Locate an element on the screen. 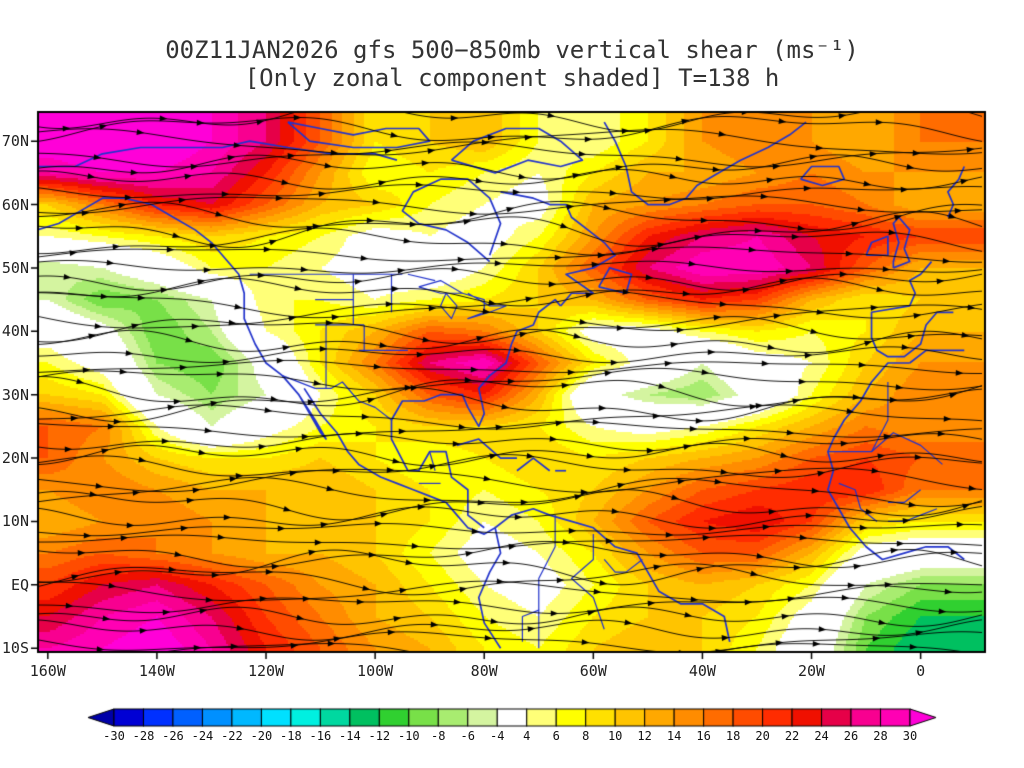  x-tick-label: 100W is located at coordinates (375, 671).